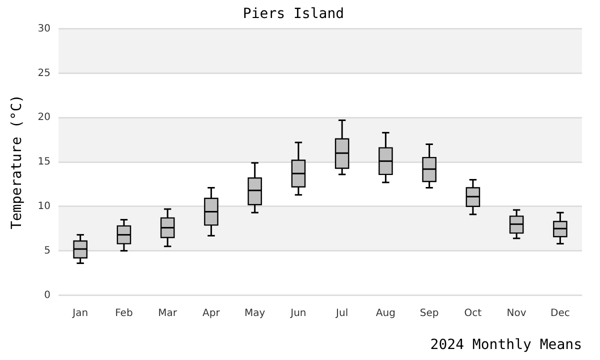  What do you see at coordinates (560, 313) in the screenshot?
I see `x-tick-label: Dec` at bounding box center [560, 313].